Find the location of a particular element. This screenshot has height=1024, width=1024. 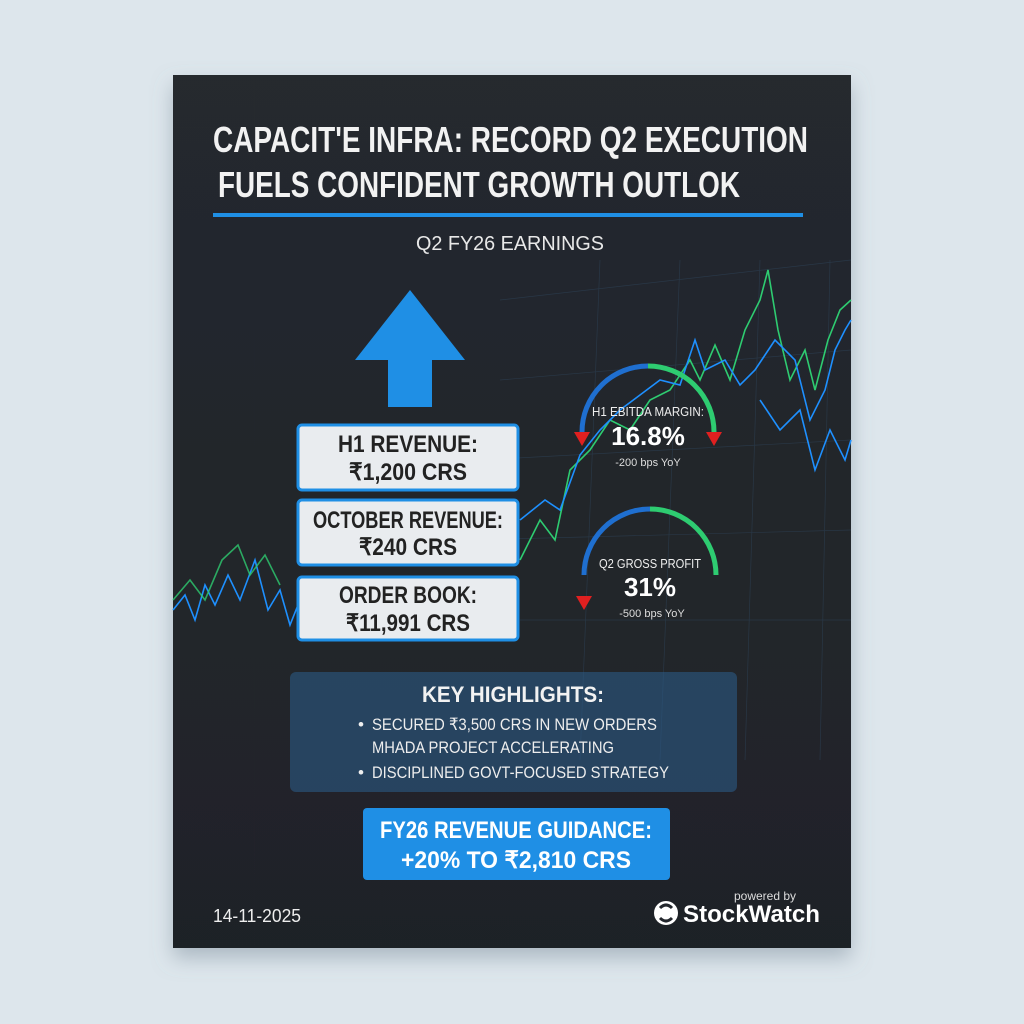

title-rule is located at coordinates (508, 215).